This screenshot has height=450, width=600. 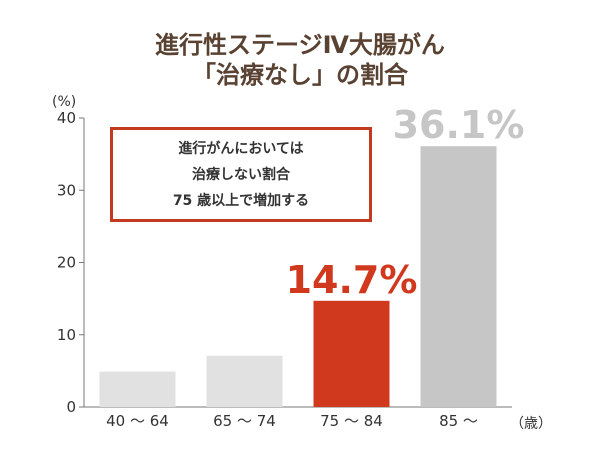 What do you see at coordinates (531, 424) in the screenshot?
I see `x-unit-label: （歳）` at bounding box center [531, 424].